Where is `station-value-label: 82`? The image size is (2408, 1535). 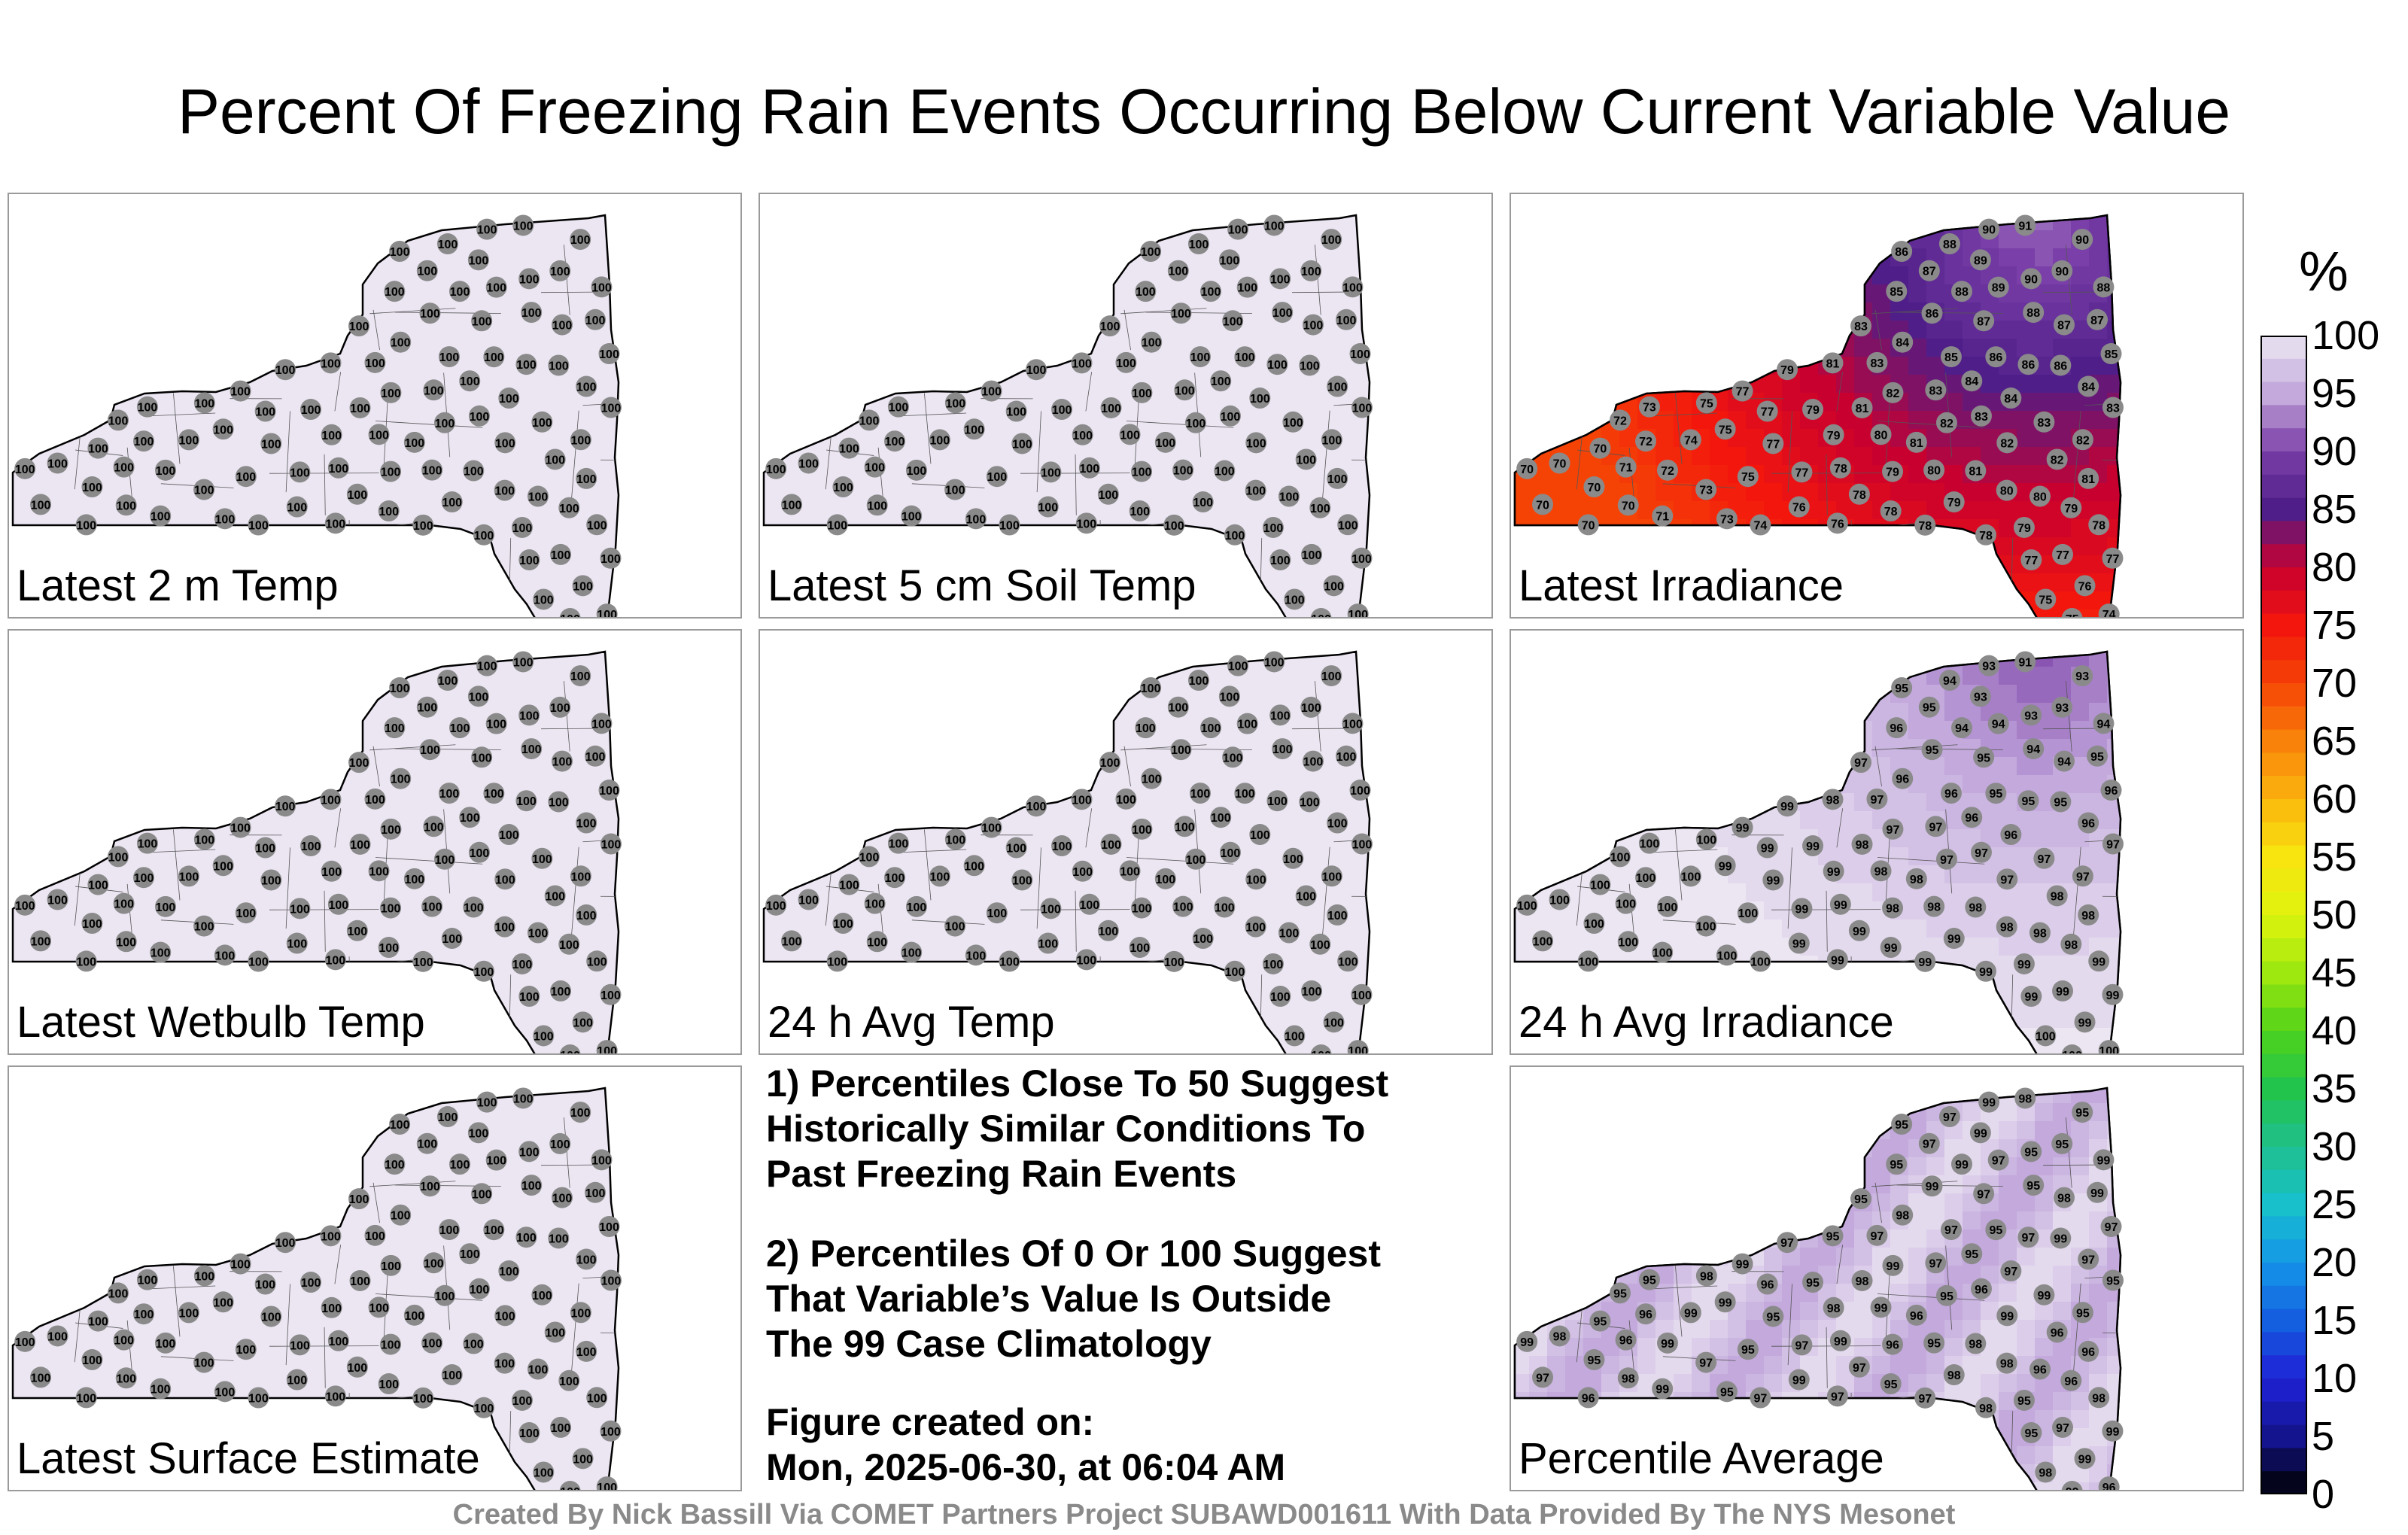 station-value-label: 82 is located at coordinates (1893, 394).